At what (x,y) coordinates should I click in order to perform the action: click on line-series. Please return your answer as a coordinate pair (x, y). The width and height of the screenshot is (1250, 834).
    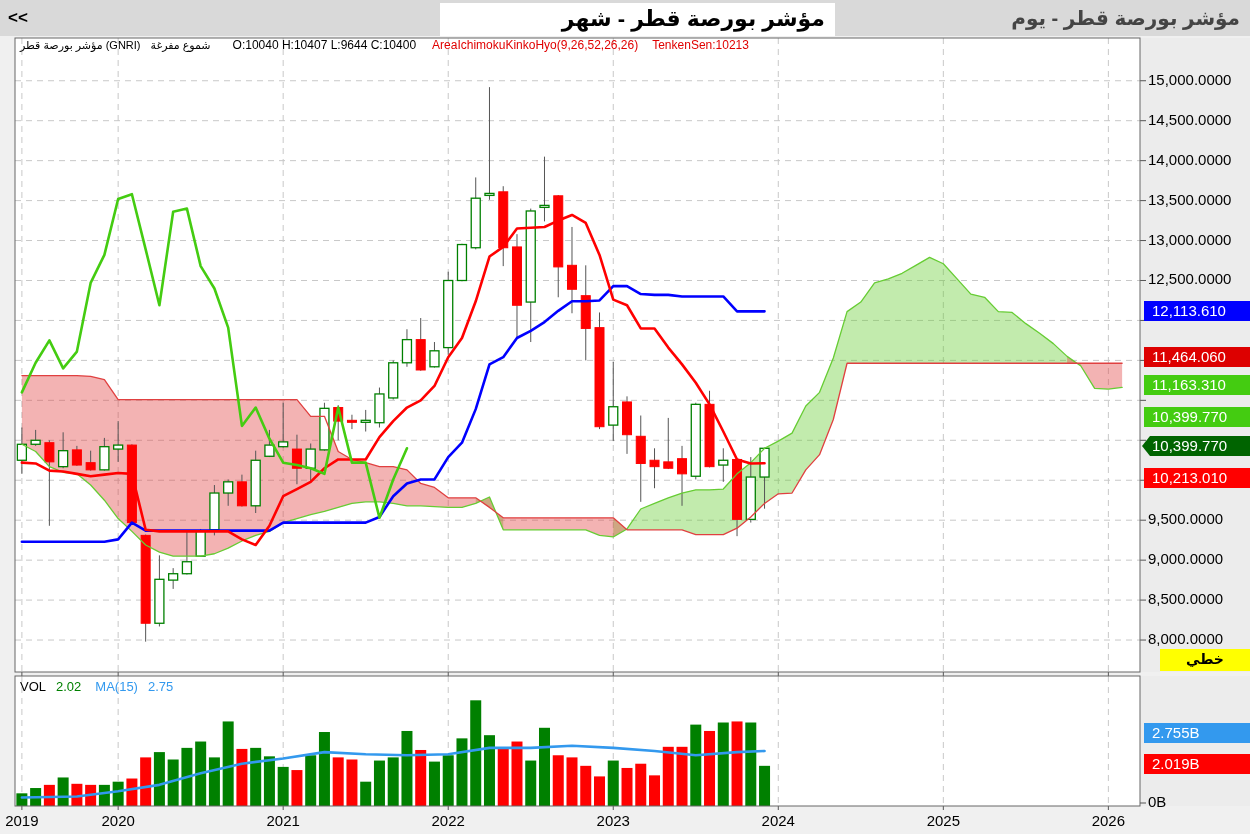
    Looking at the image, I should click on (214, 356).